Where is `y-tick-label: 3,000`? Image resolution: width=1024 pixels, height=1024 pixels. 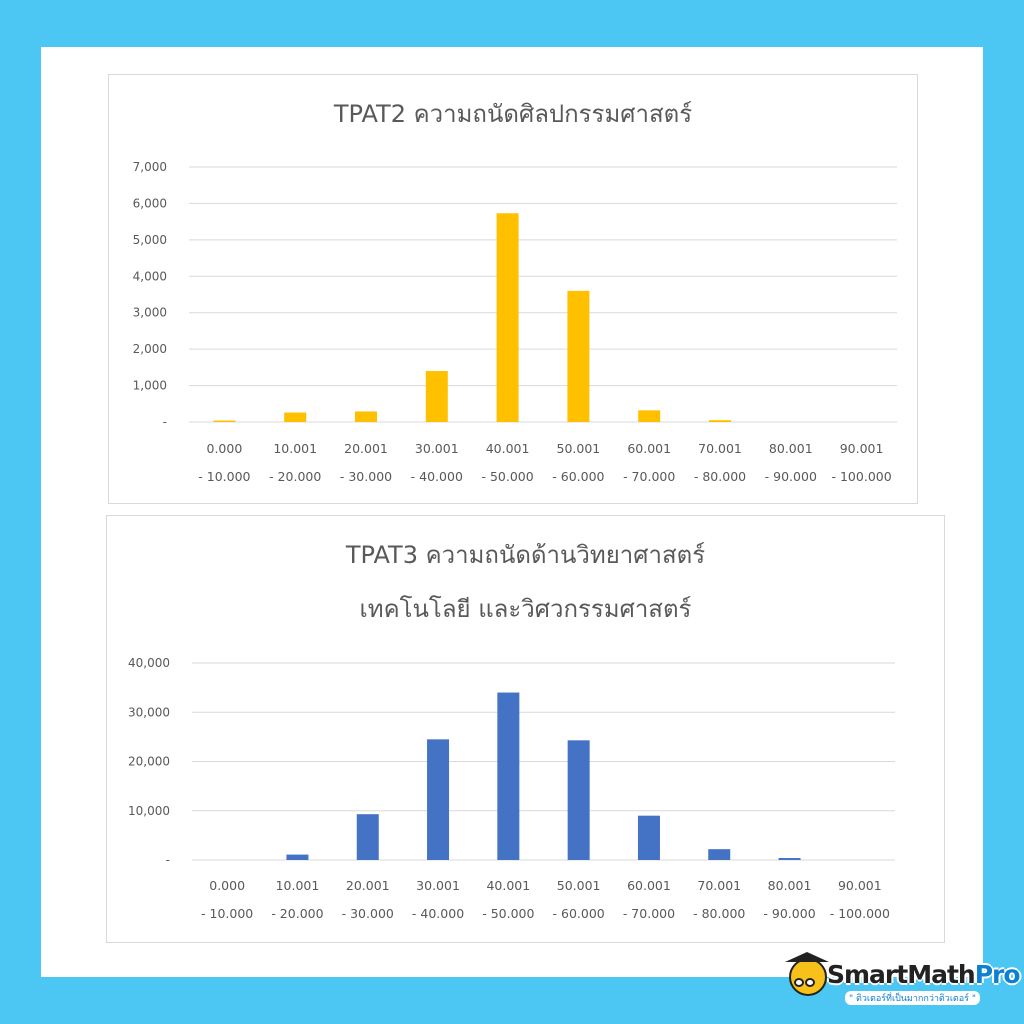 y-tick-label: 3,000 is located at coordinates (150, 313).